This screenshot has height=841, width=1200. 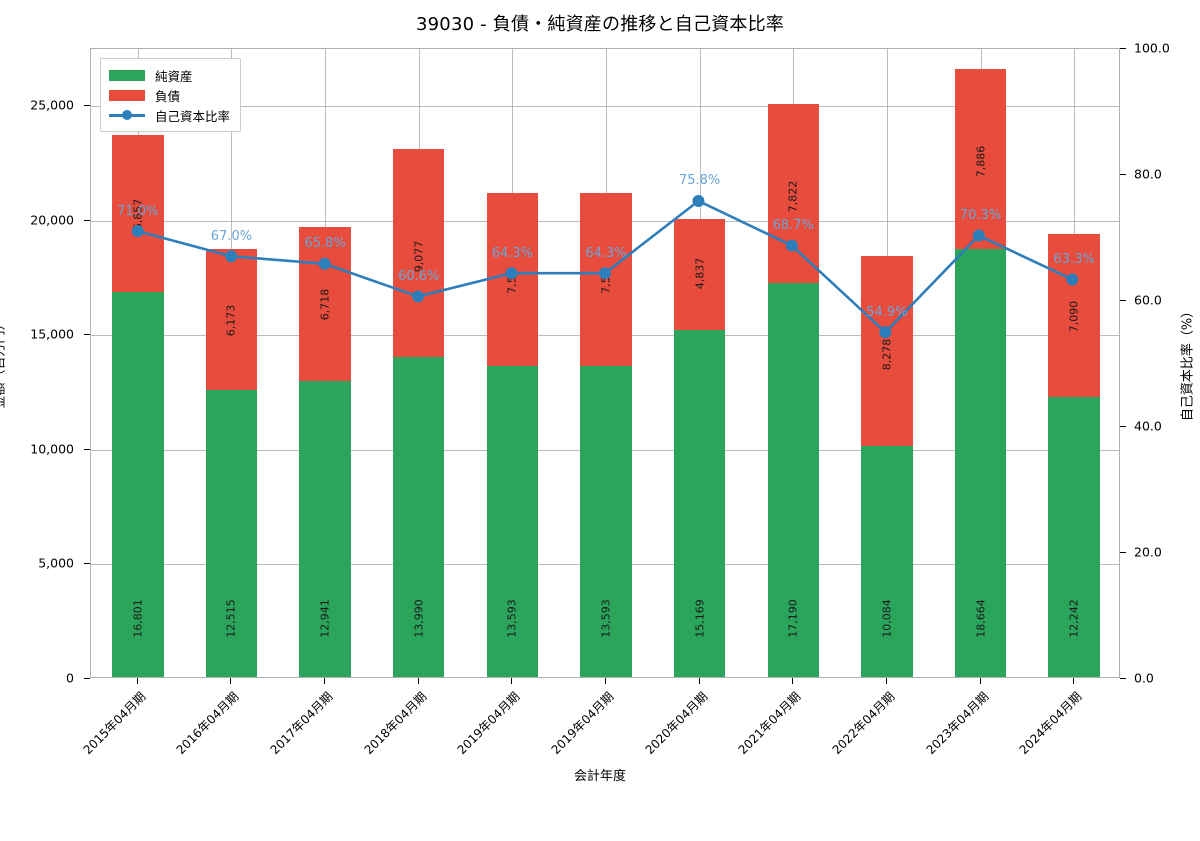 I want to click on y-axis-right-tick-label: 0.0, so click(x=1144, y=678).